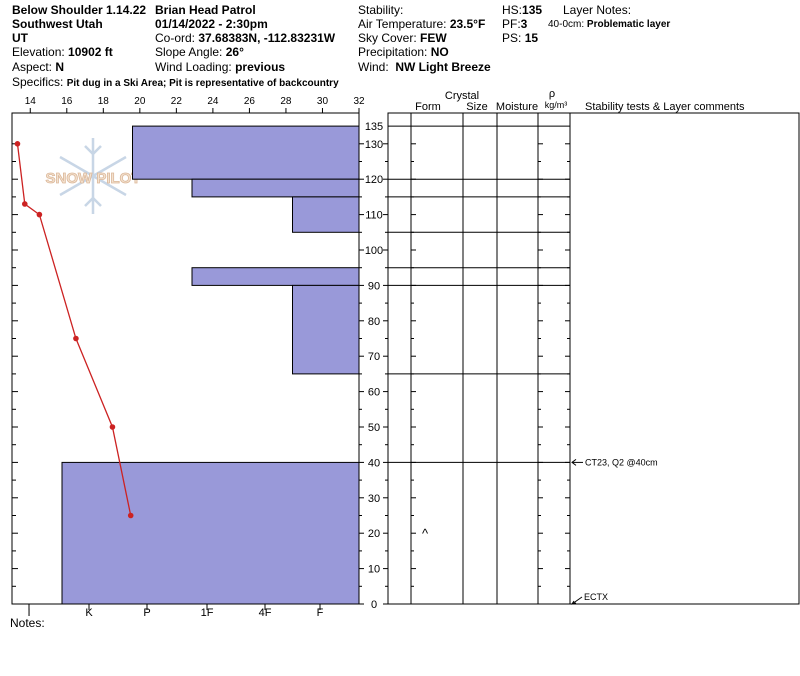 The width and height of the screenshot is (800, 676). What do you see at coordinates (374, 251) in the screenshot?
I see `height-tick-label: 100` at bounding box center [374, 251].